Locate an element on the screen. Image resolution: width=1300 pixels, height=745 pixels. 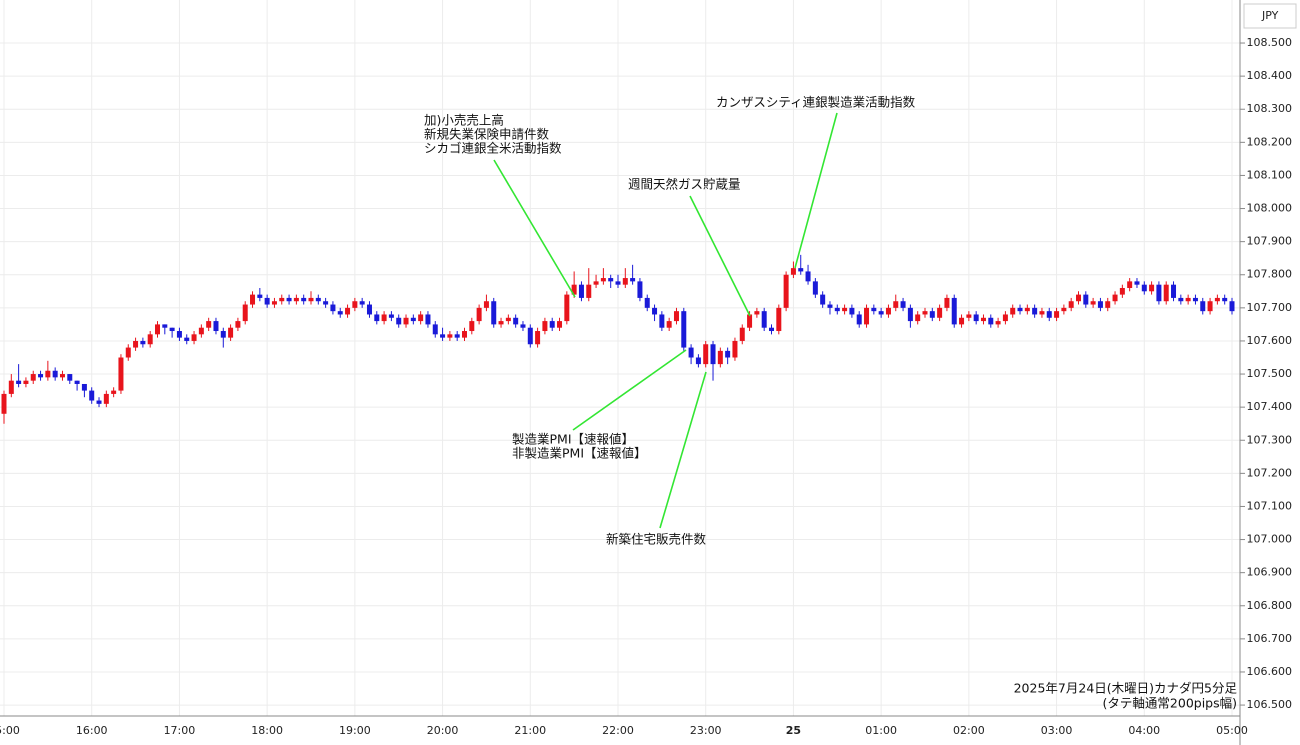
y-tick-label: 107.400 is located at coordinates (1270, 406).